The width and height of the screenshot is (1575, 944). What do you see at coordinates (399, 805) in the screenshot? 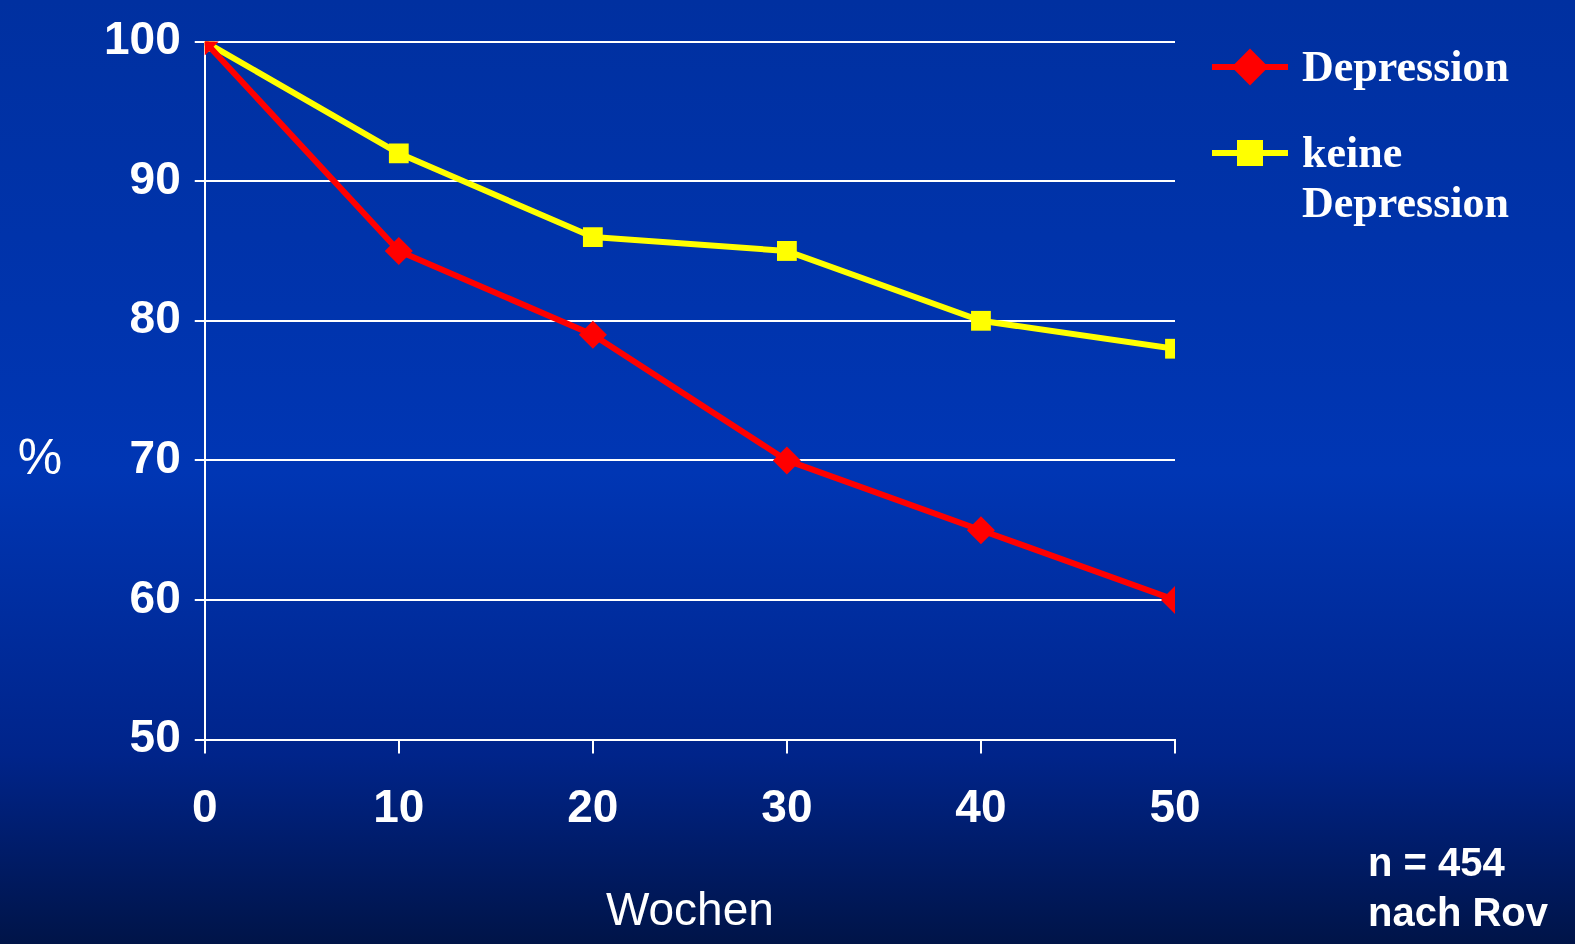
I see `x-tick-label: 10` at bounding box center [399, 805].